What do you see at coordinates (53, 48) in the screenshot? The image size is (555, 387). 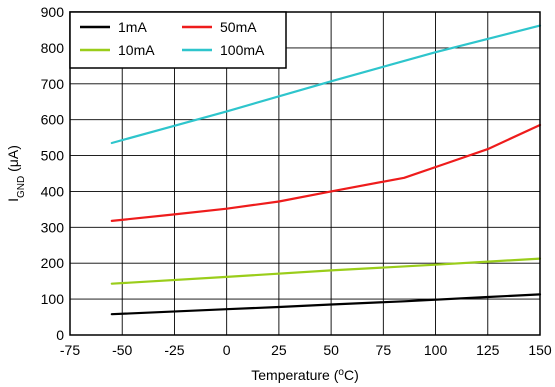 I see `y-tick-label: 800` at bounding box center [53, 48].